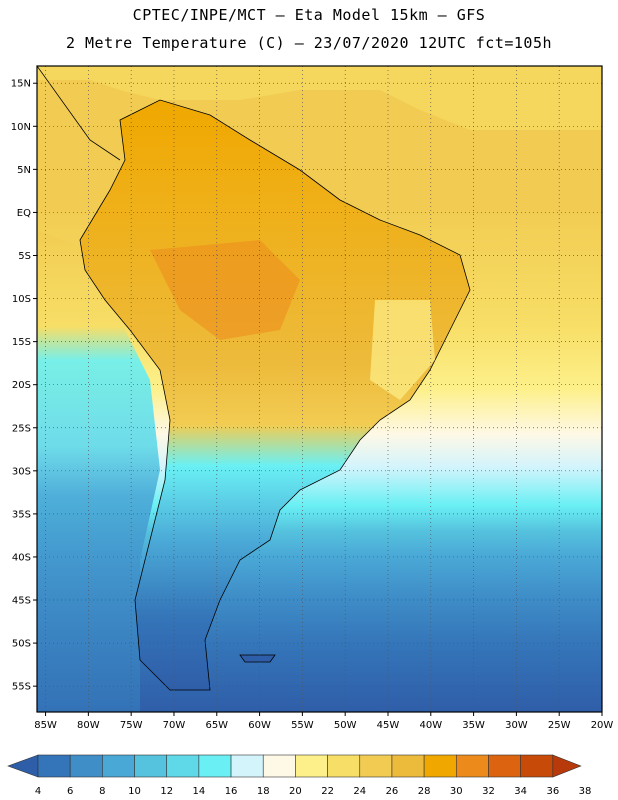  I want to click on colorbar-tick: 12, so click(166, 791).